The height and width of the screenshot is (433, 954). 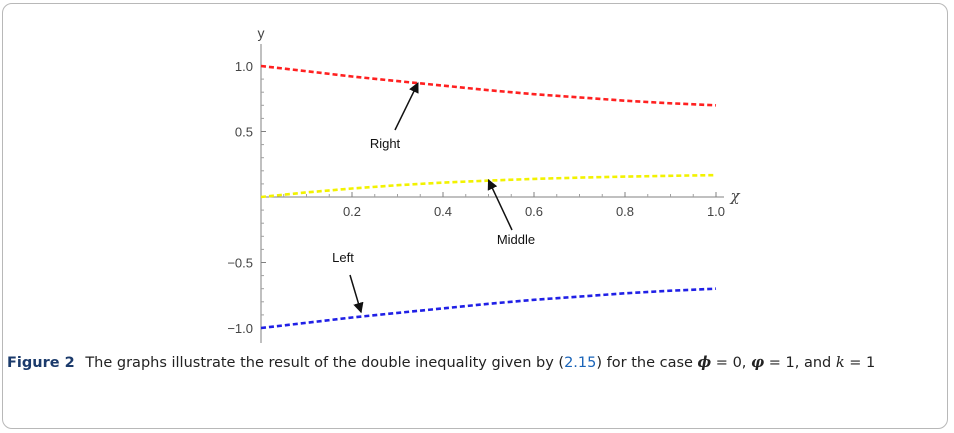 I want to click on annotations-group: Right Middle Left, so click(x=433, y=198).